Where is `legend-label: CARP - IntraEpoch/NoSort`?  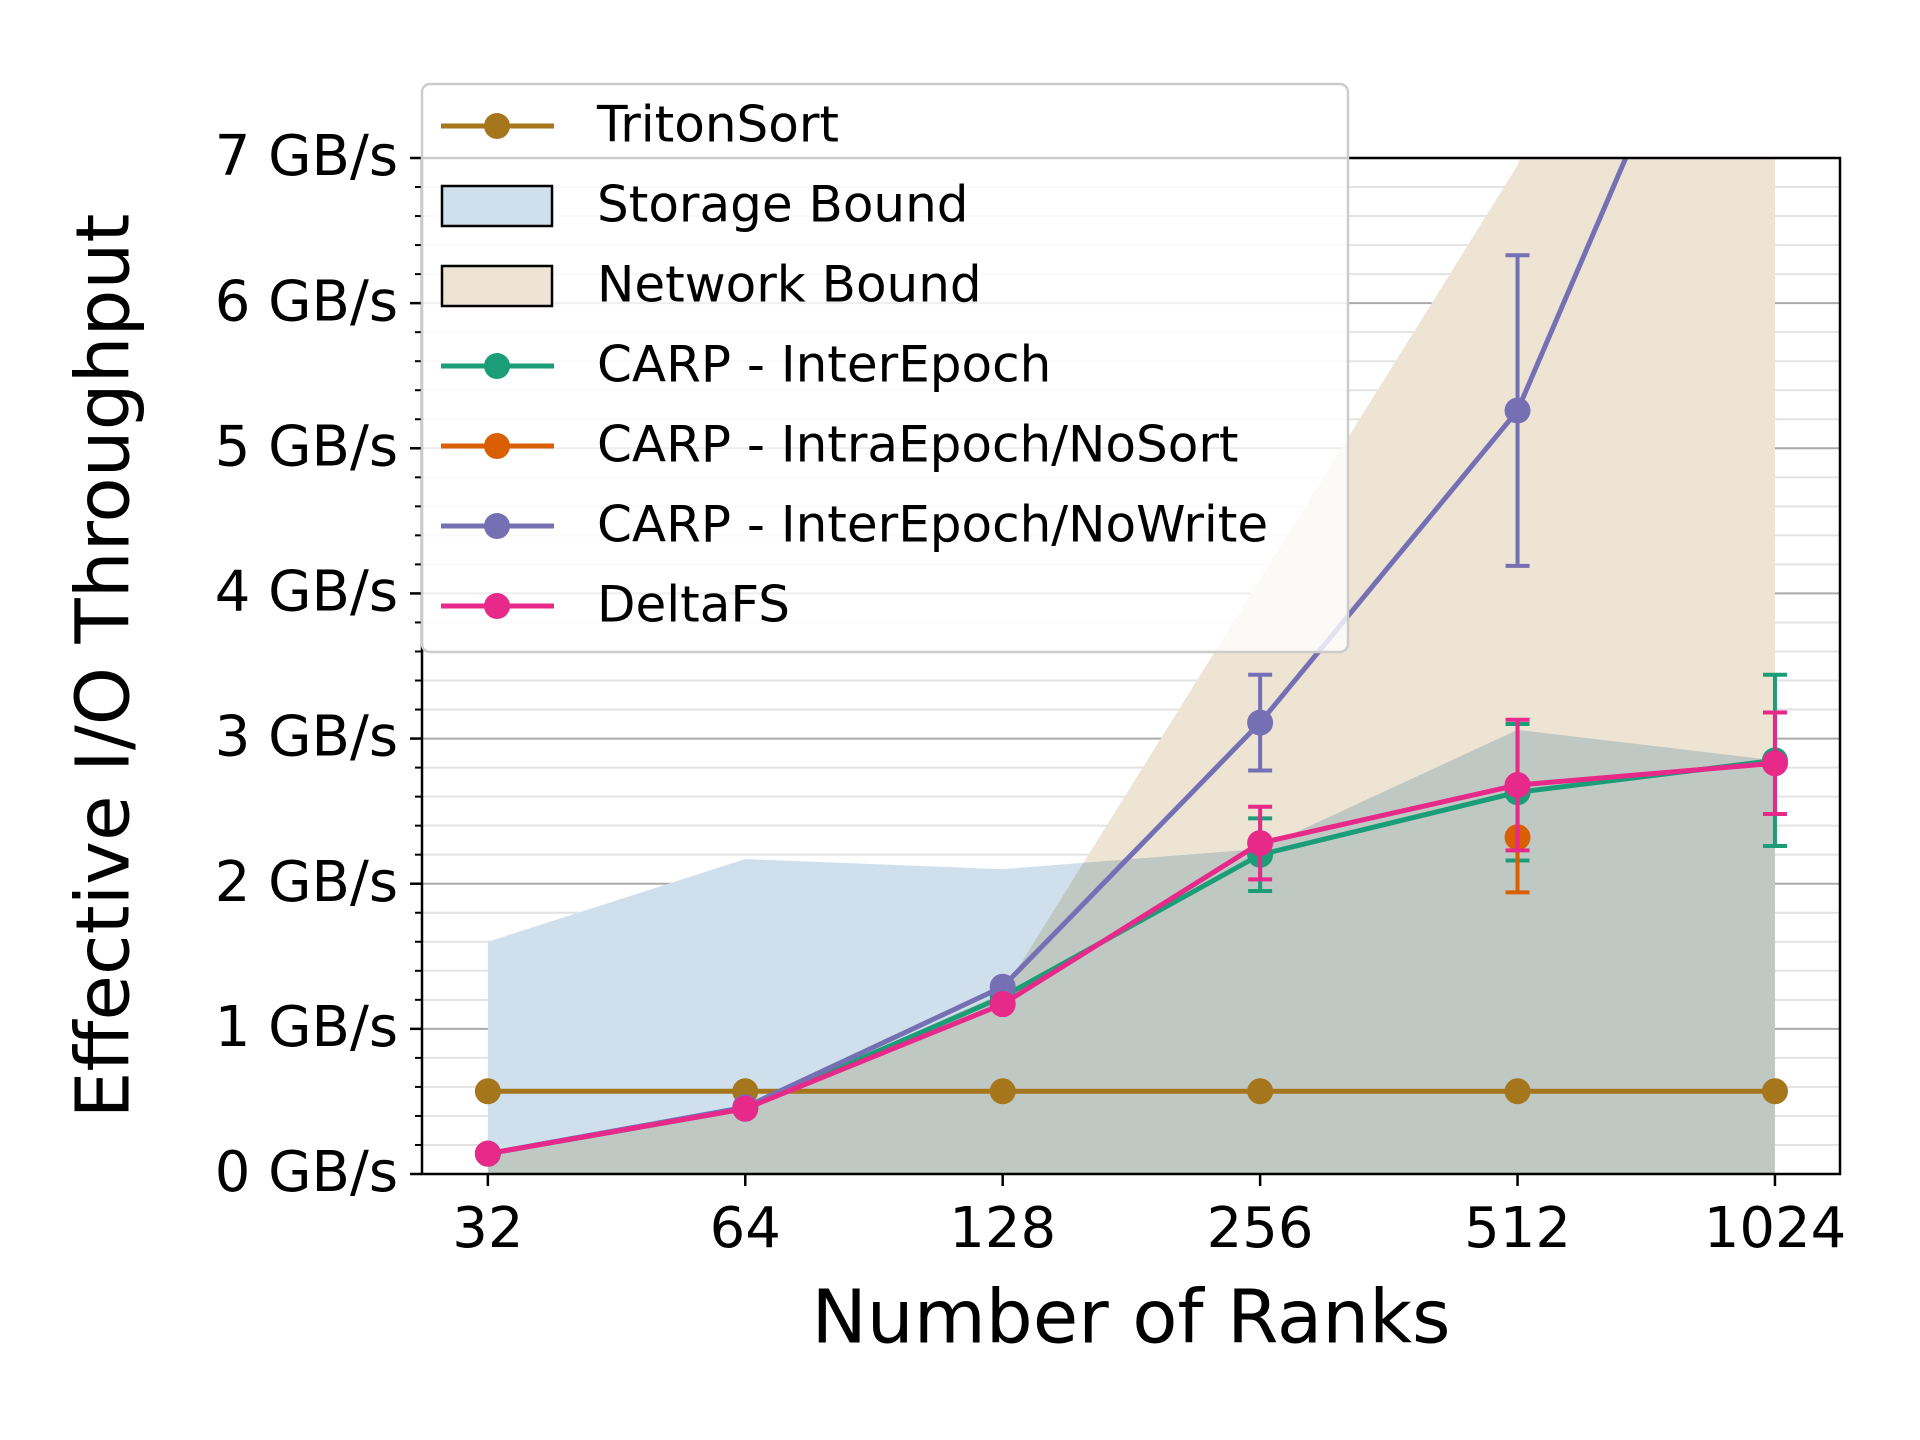 legend-label: CARP - IntraEpoch/NoSort is located at coordinates (918, 445).